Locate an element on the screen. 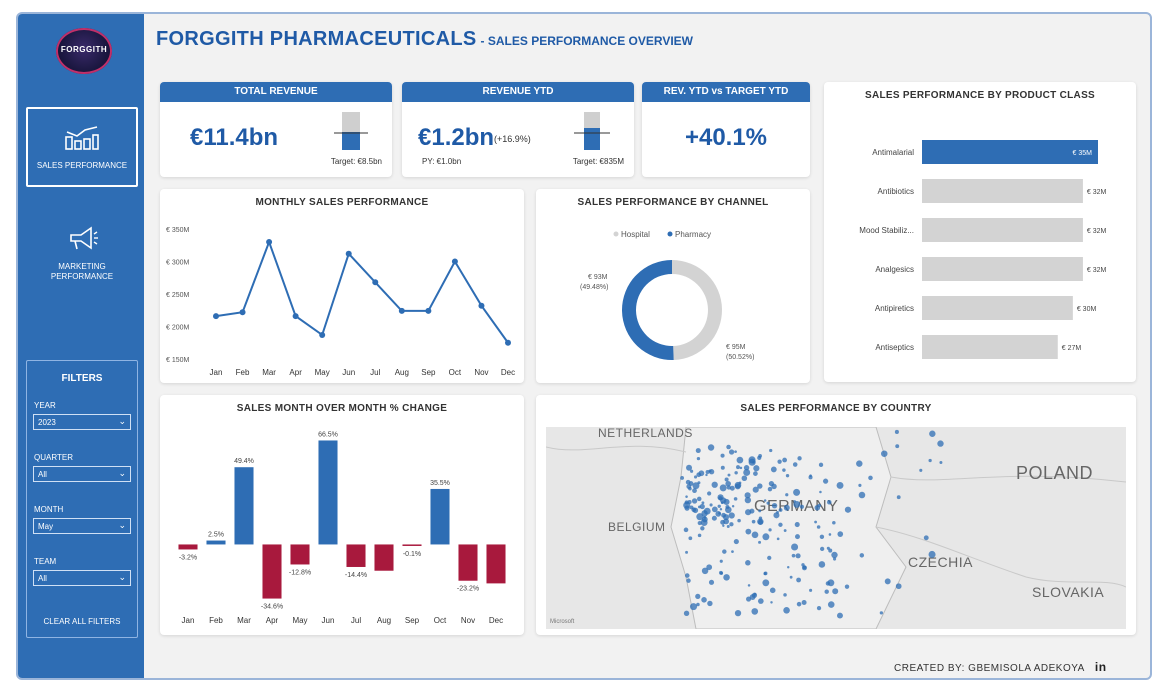 The image size is (1168, 694). clear-filters-button: CLEAR ALL FILTERS is located at coordinates (82, 621).